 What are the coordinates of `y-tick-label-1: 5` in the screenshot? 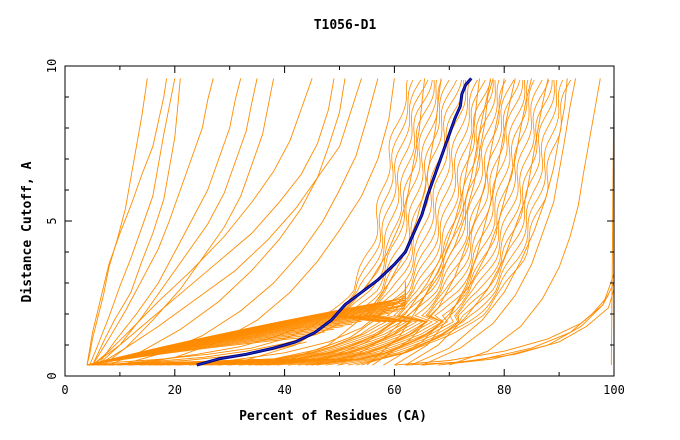 It's located at (52, 220).